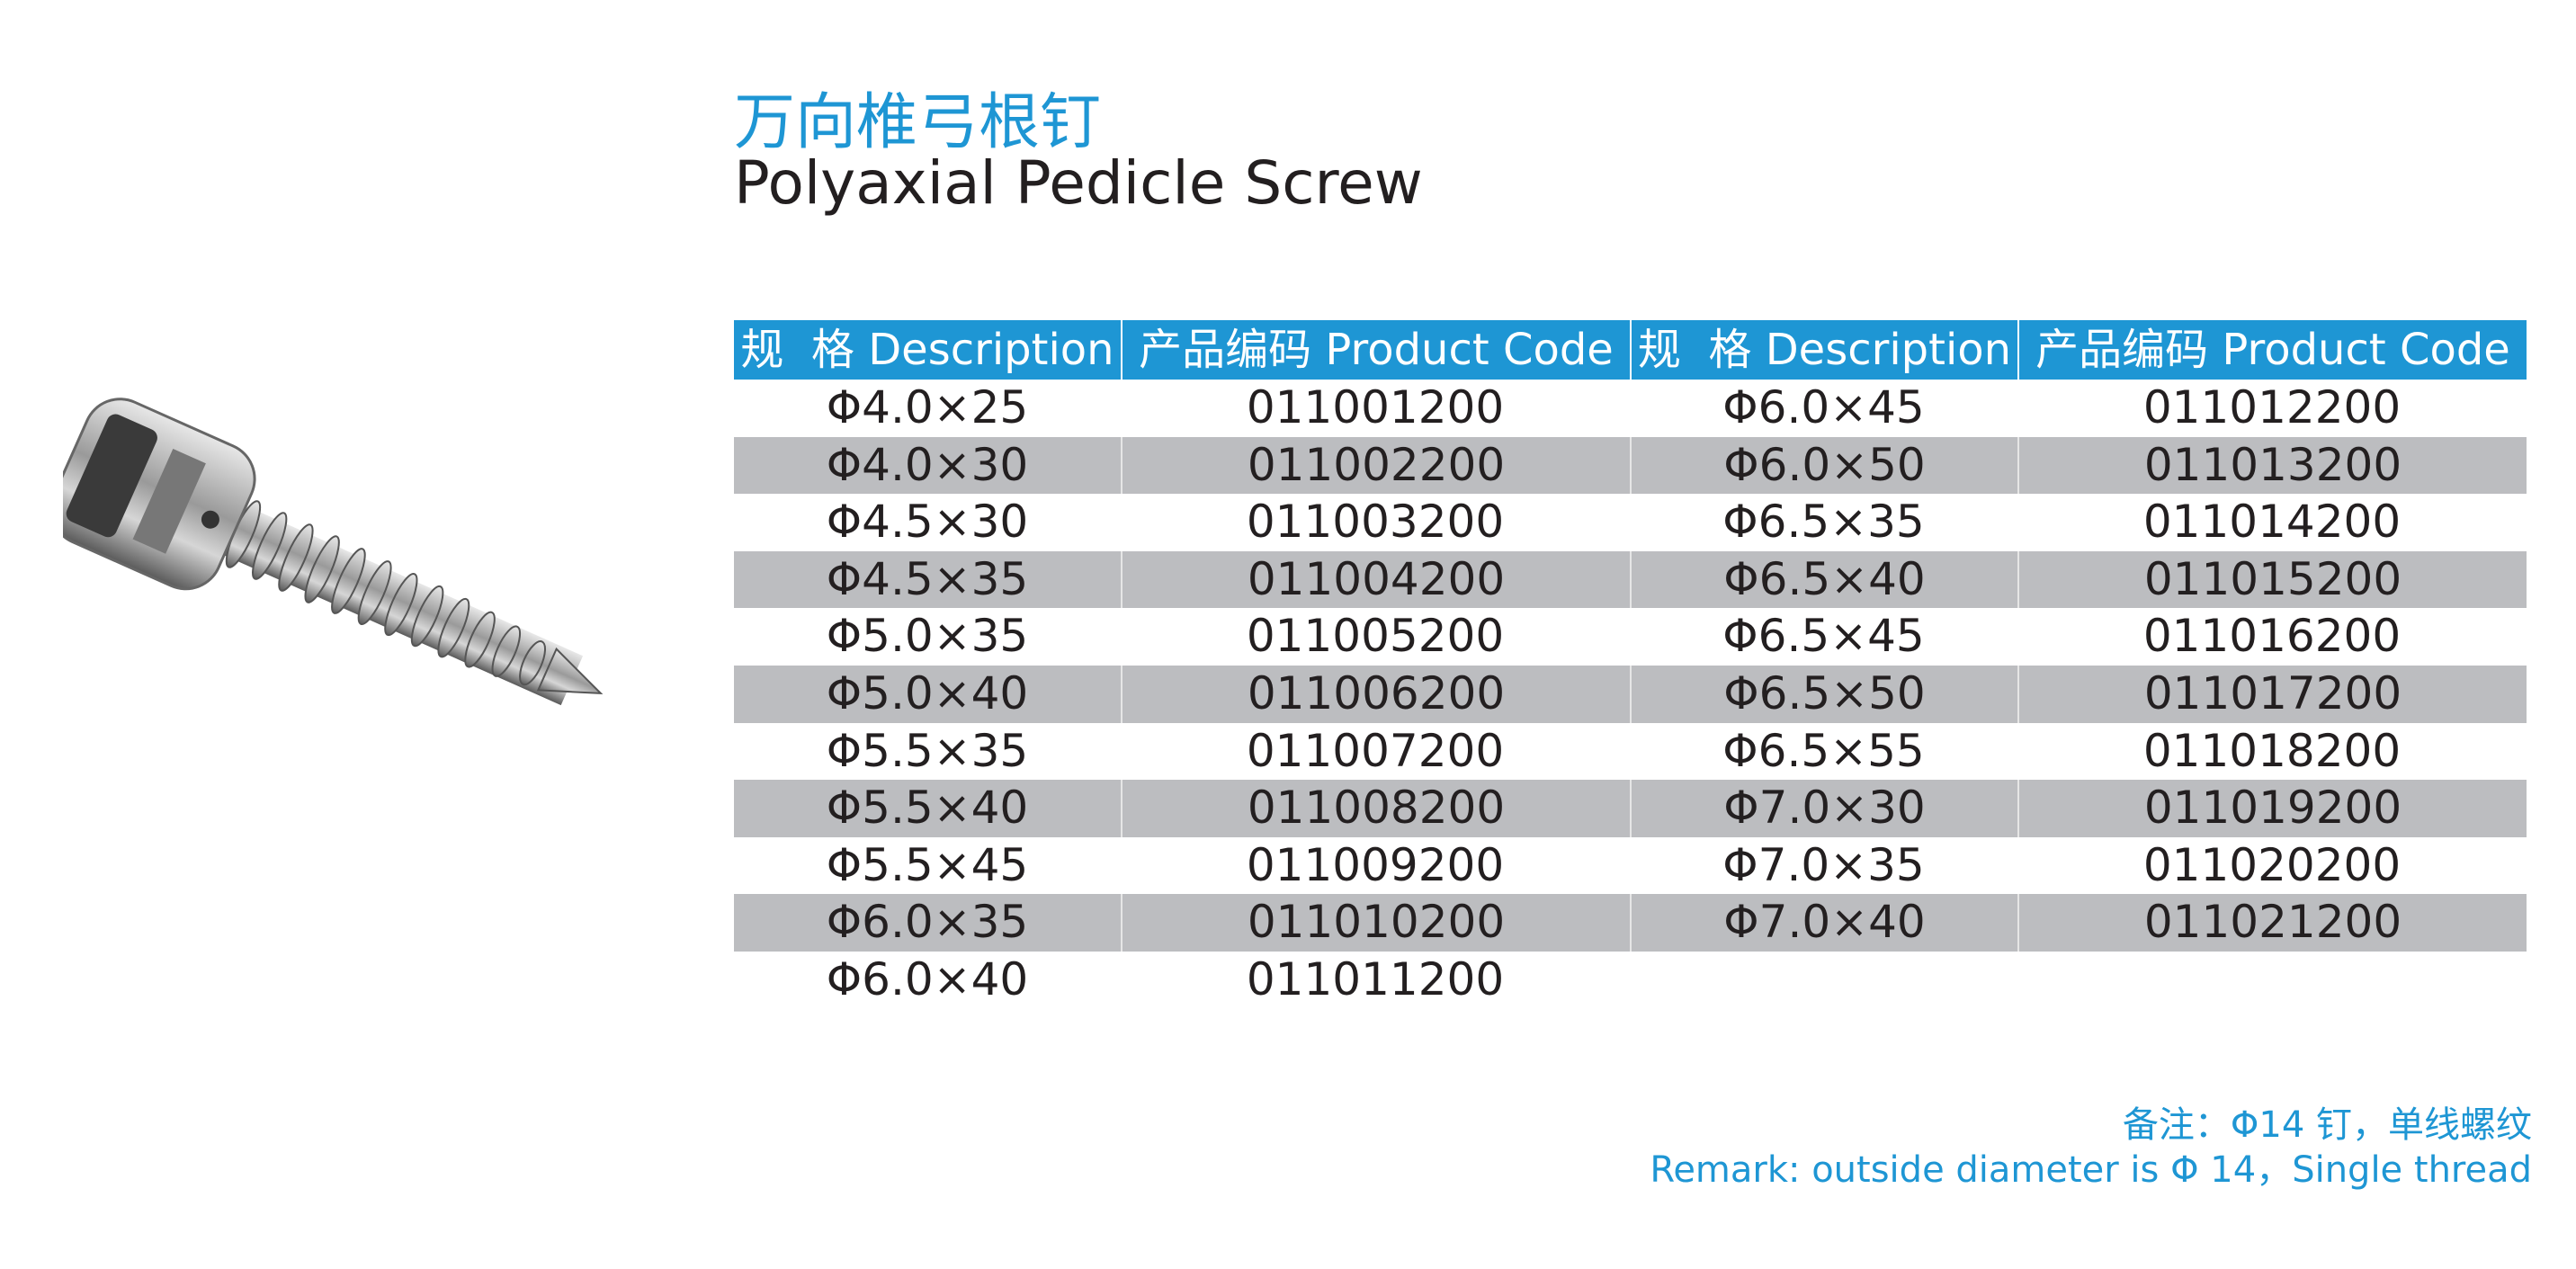 The height and width of the screenshot is (1269, 2576). Describe the element at coordinates (927, 694) in the screenshot. I see `table-cell: Φ5.0×40` at that location.